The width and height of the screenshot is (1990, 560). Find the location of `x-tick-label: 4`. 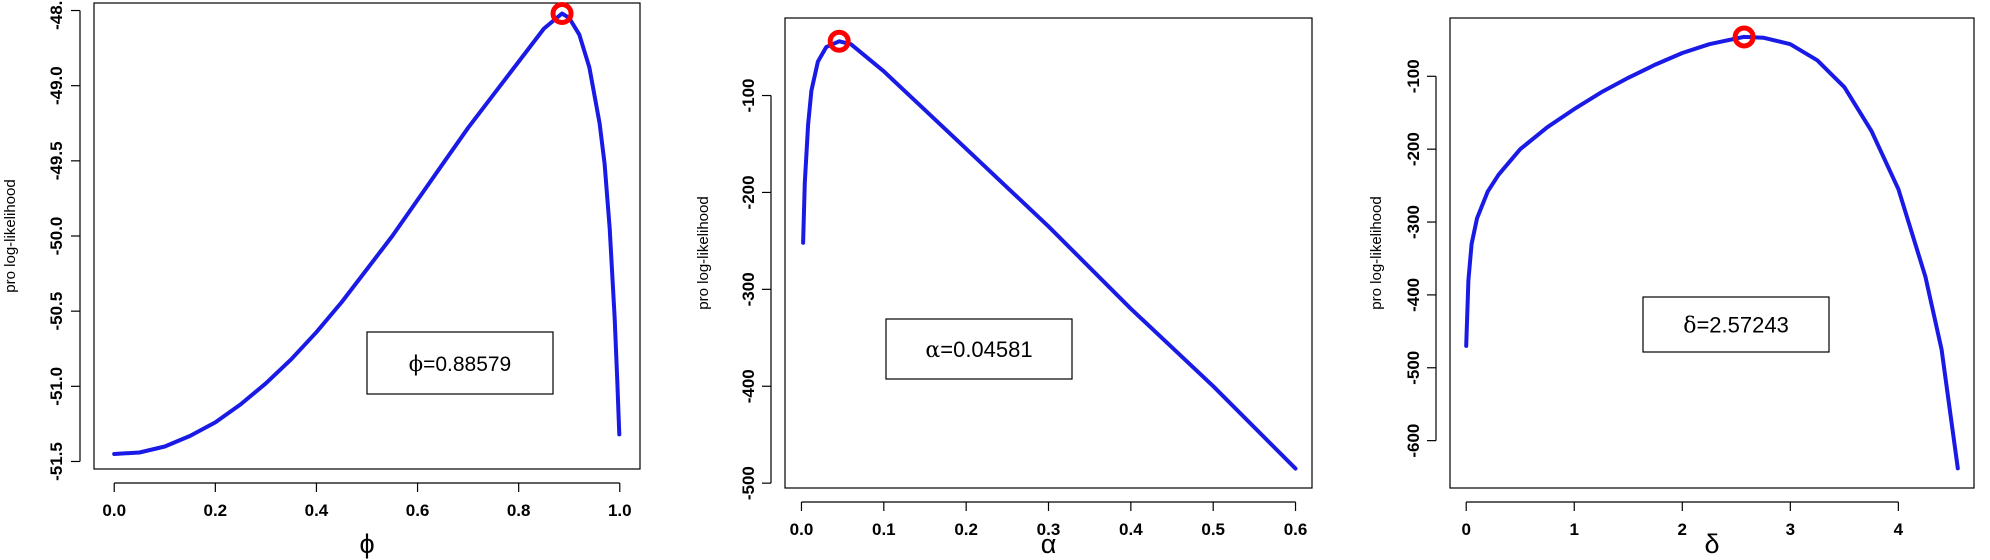

x-tick-label: 4 is located at coordinates (1899, 529).